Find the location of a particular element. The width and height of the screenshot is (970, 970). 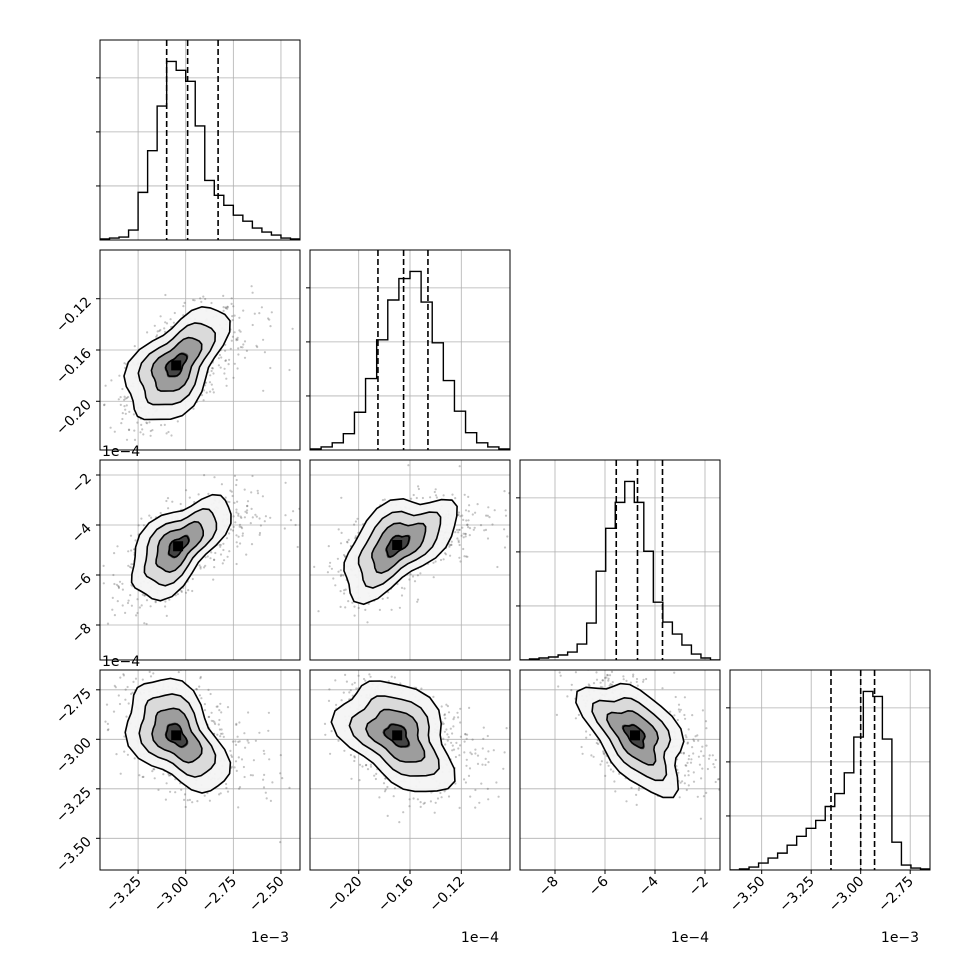

histogram-step is located at coordinates (410, 360).